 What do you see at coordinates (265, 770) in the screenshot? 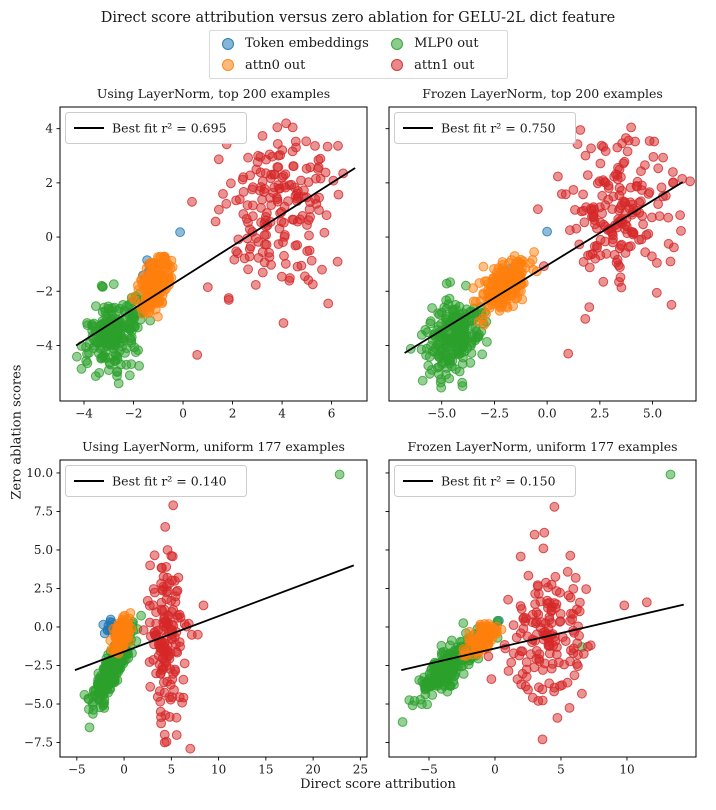
I see `x-tick-label: 15` at bounding box center [265, 770].